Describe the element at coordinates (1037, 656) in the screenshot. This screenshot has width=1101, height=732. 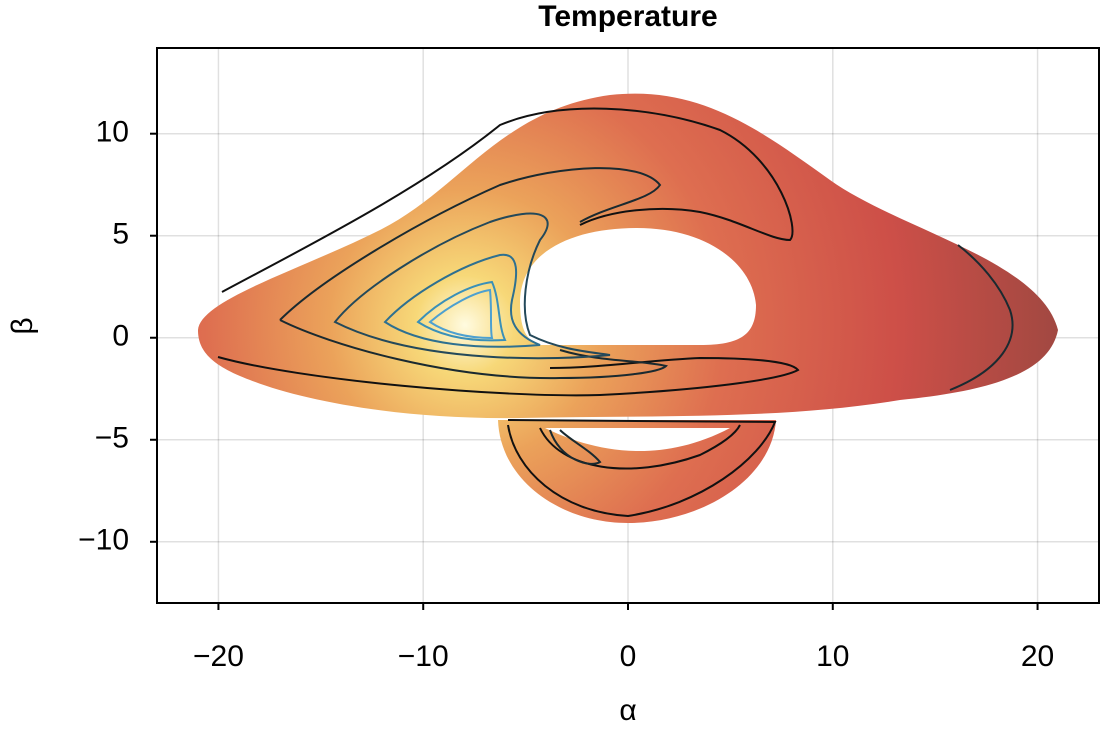
I see `x-tick-label: 20` at that location.